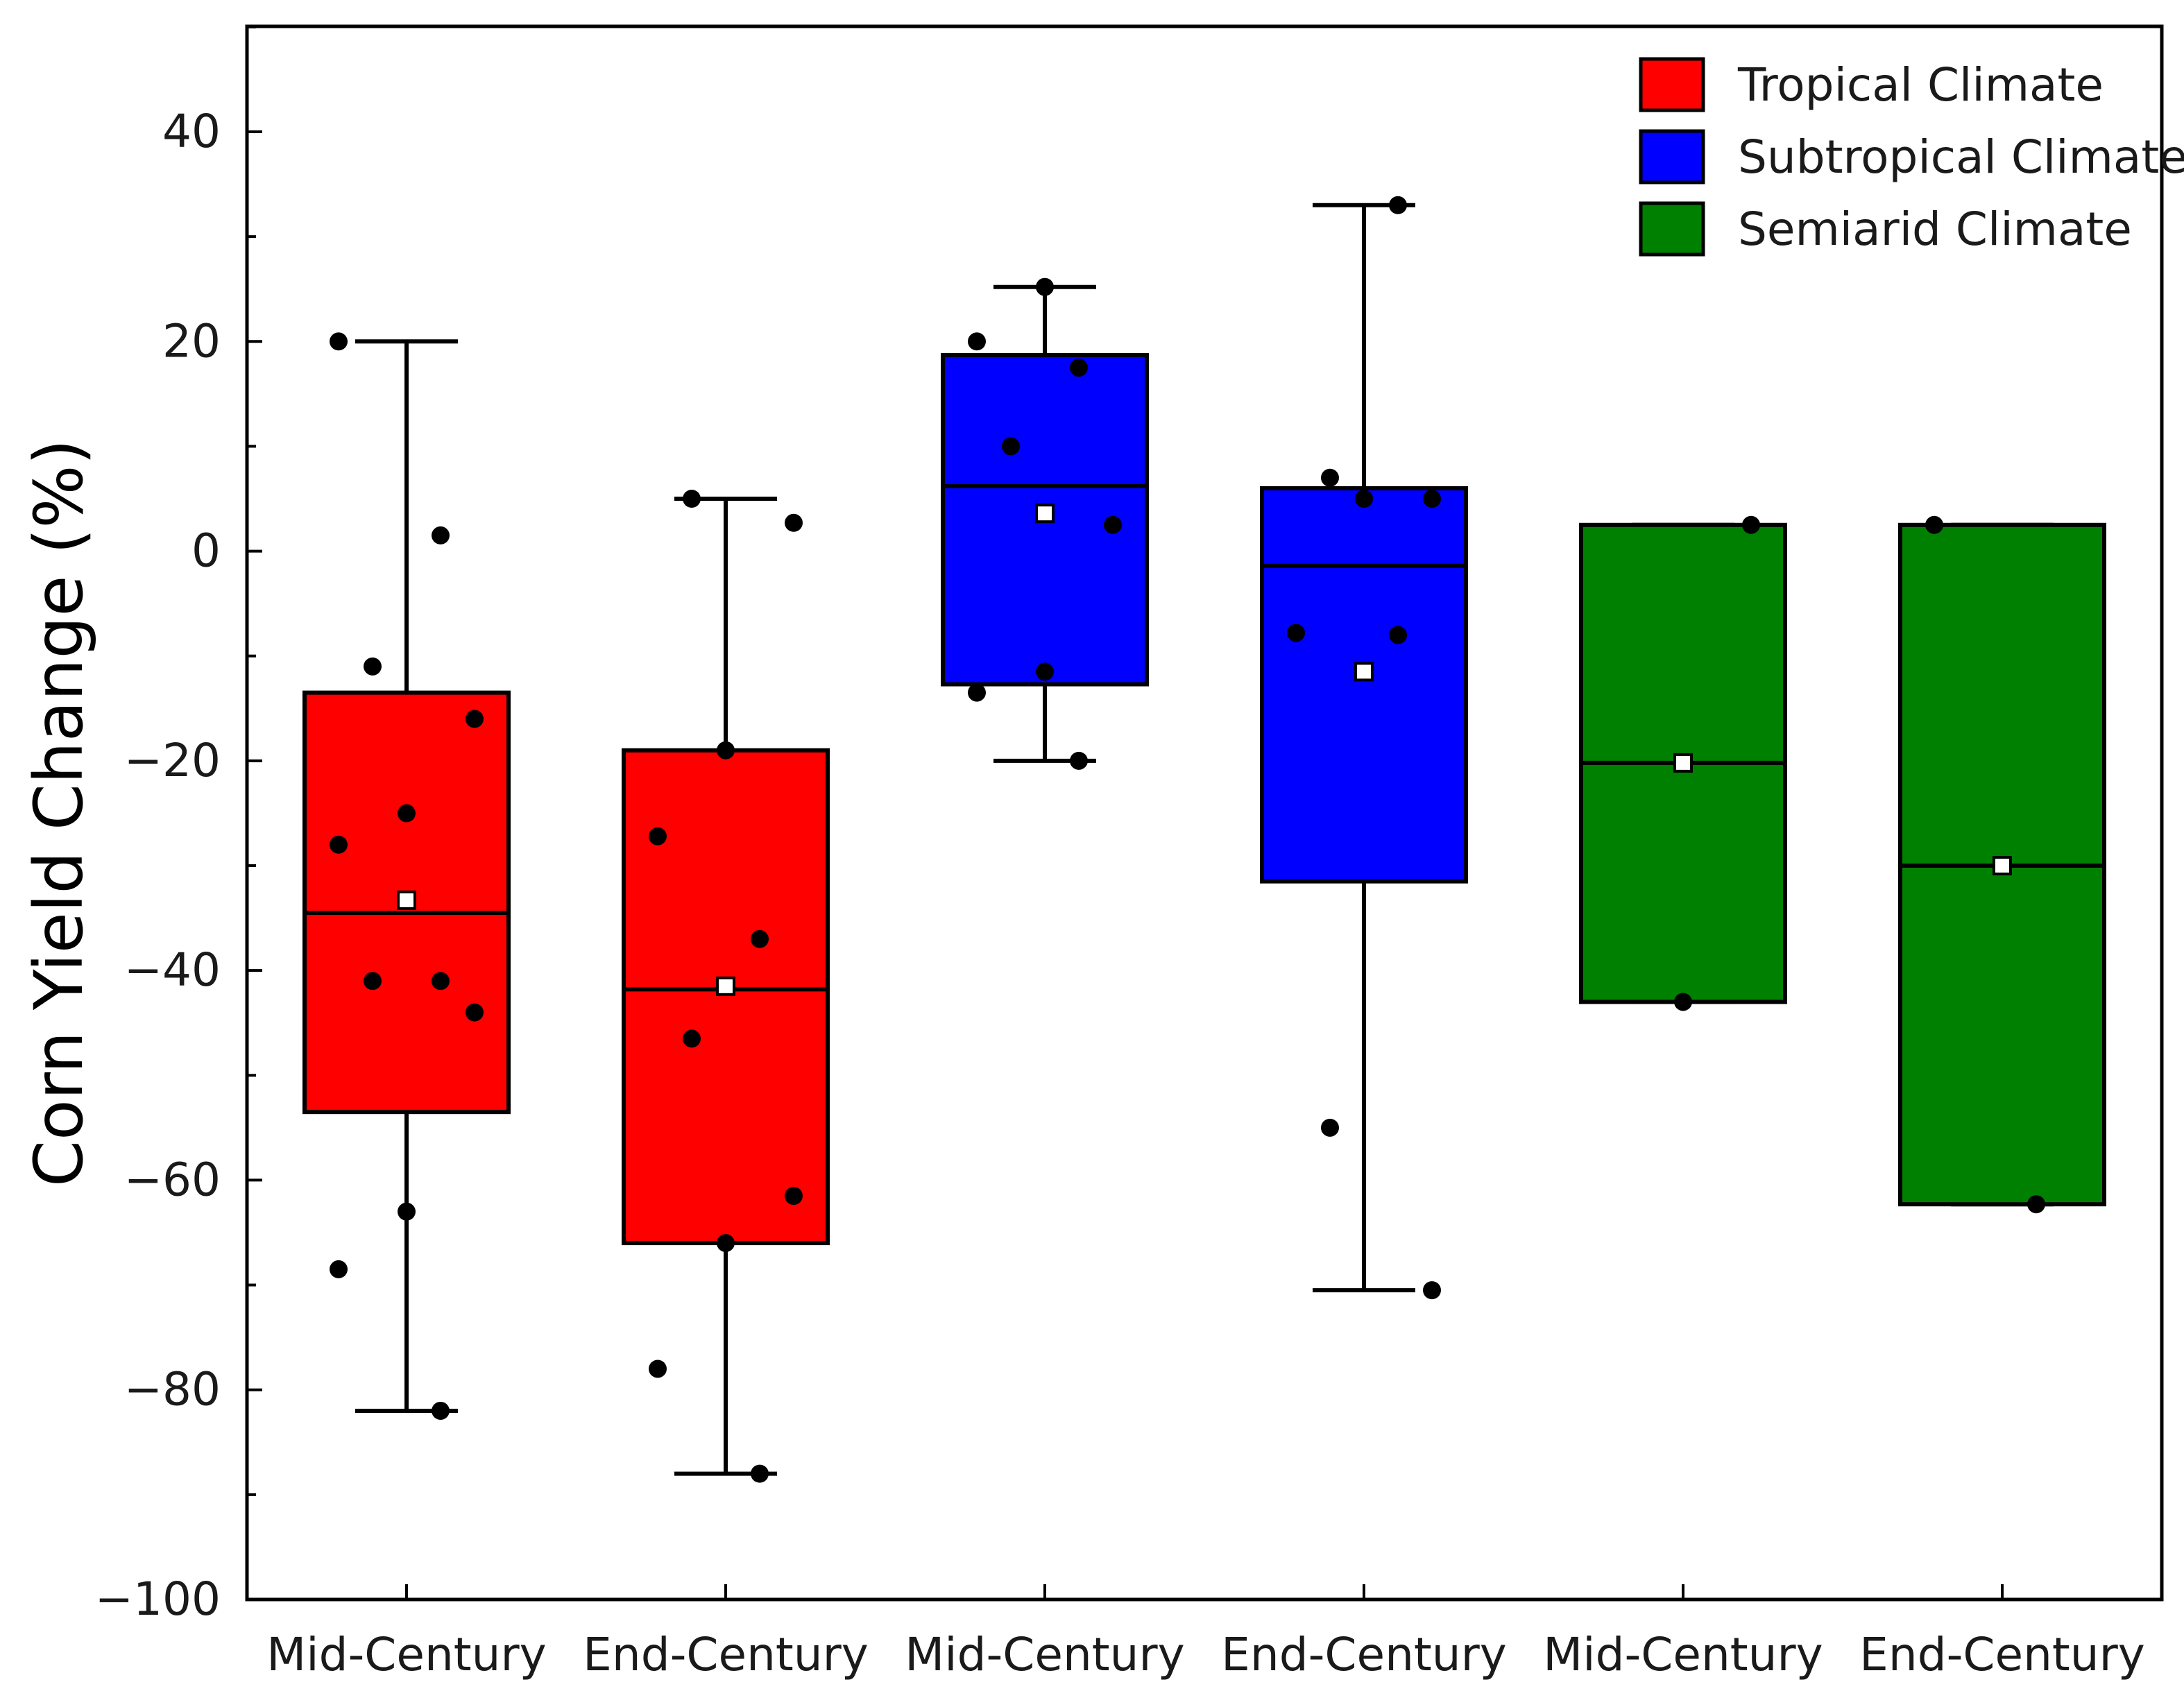  Describe the element at coordinates (1920, 85) in the screenshot. I see `legend-label: Tropical Climate` at that location.